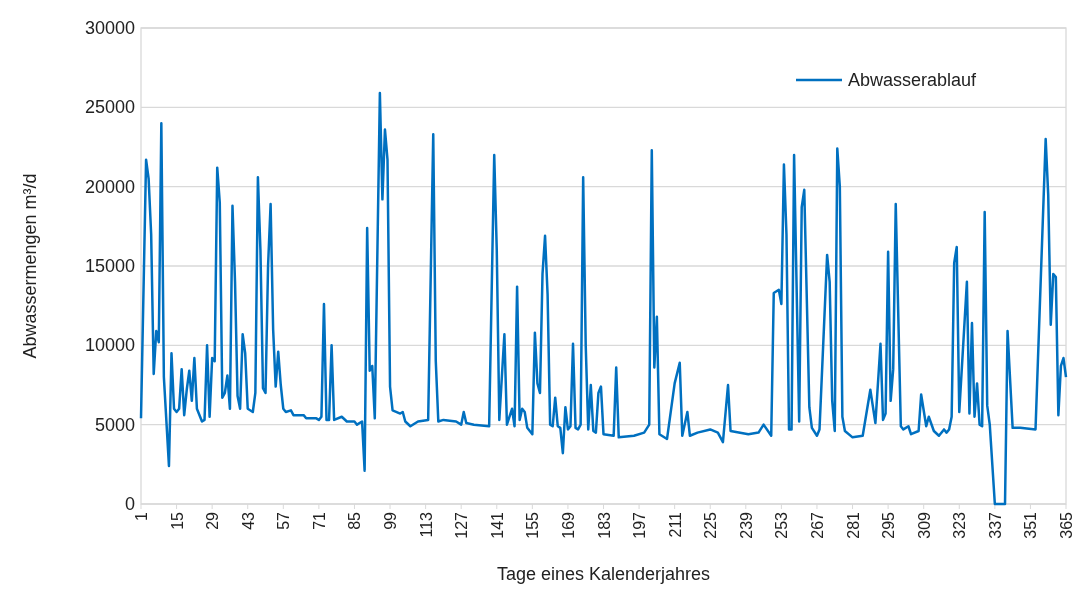 The image size is (1088, 596). I want to click on x-tick-label: 309, so click(924, 525).